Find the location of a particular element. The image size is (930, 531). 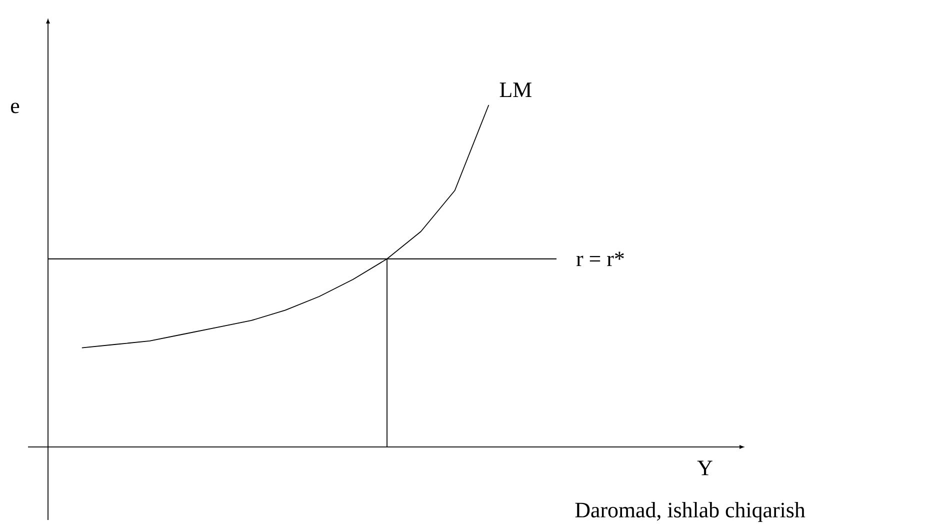

text: Daromad, ishlab chiqarish is located at coordinates (690, 512).